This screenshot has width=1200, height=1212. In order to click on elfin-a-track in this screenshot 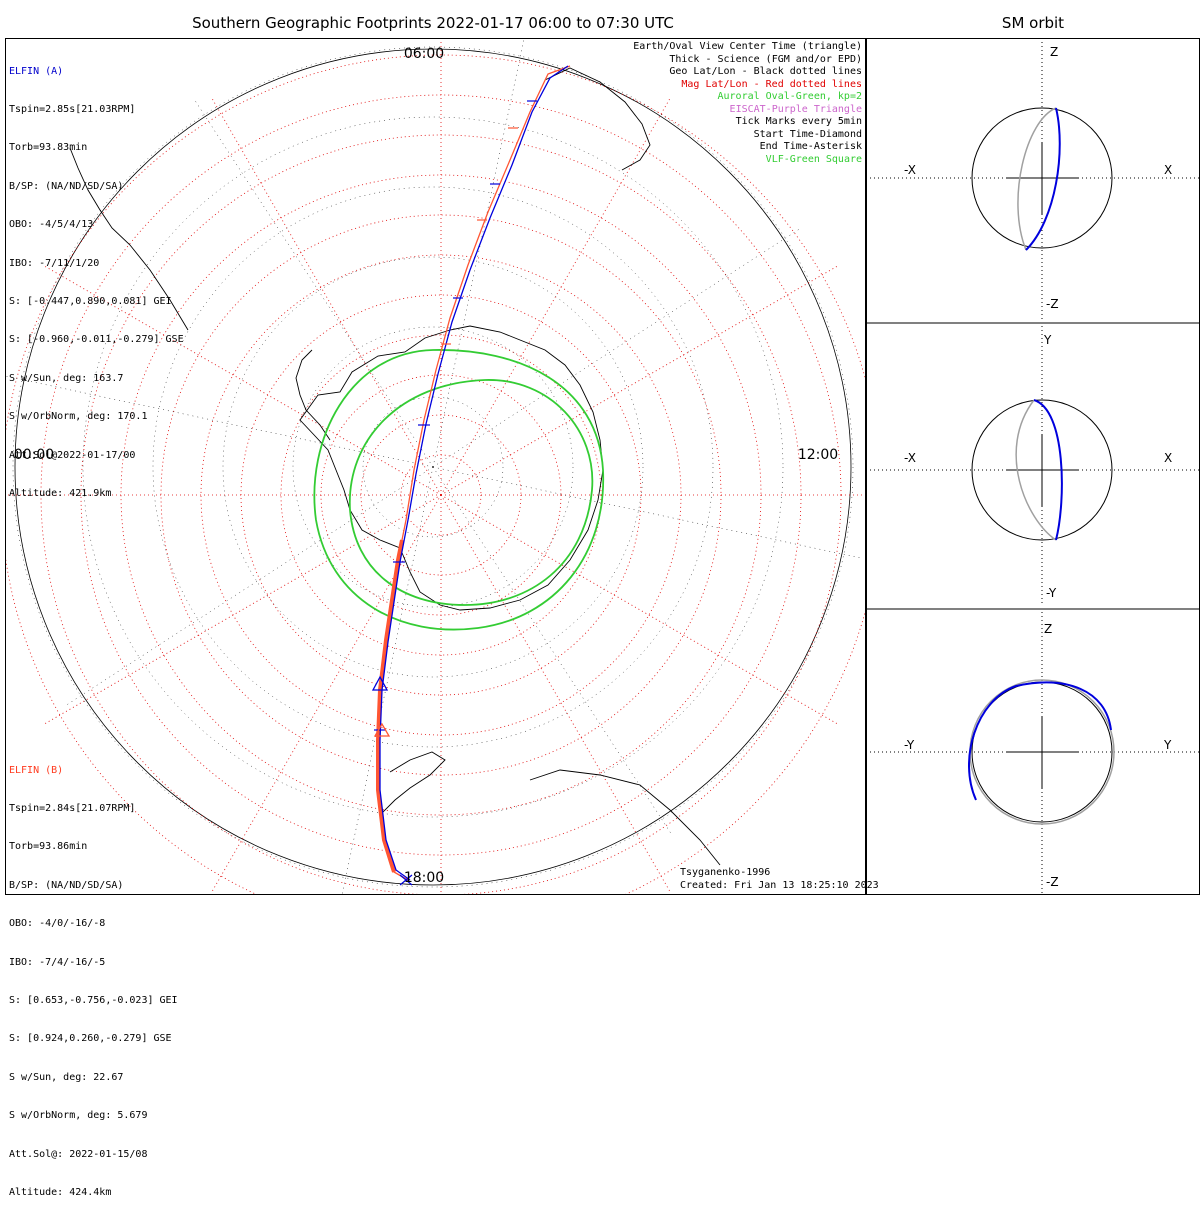, I will do `click(474, 473)`.